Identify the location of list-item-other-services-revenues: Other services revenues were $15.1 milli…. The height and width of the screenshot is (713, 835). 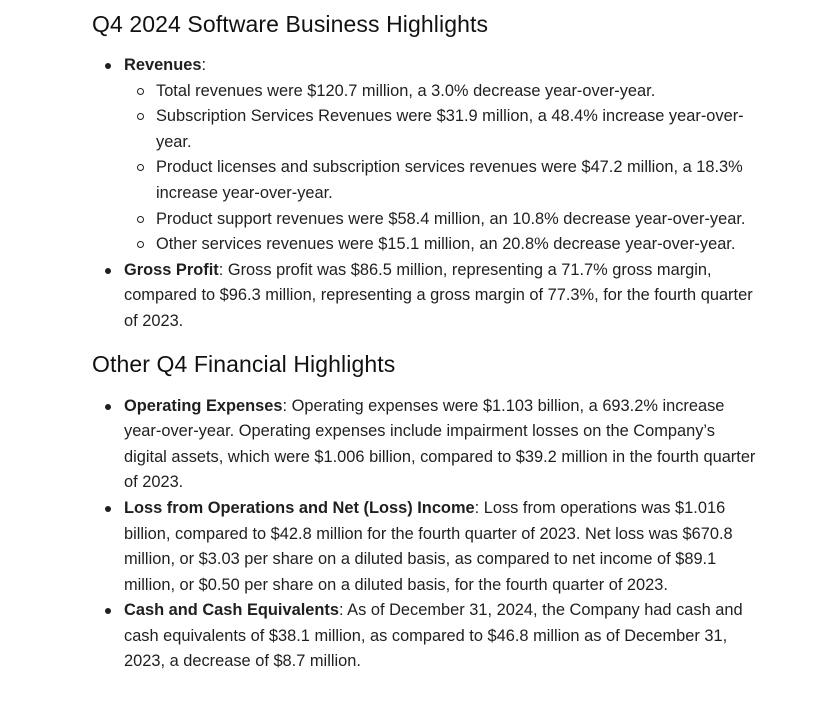
(440, 245).